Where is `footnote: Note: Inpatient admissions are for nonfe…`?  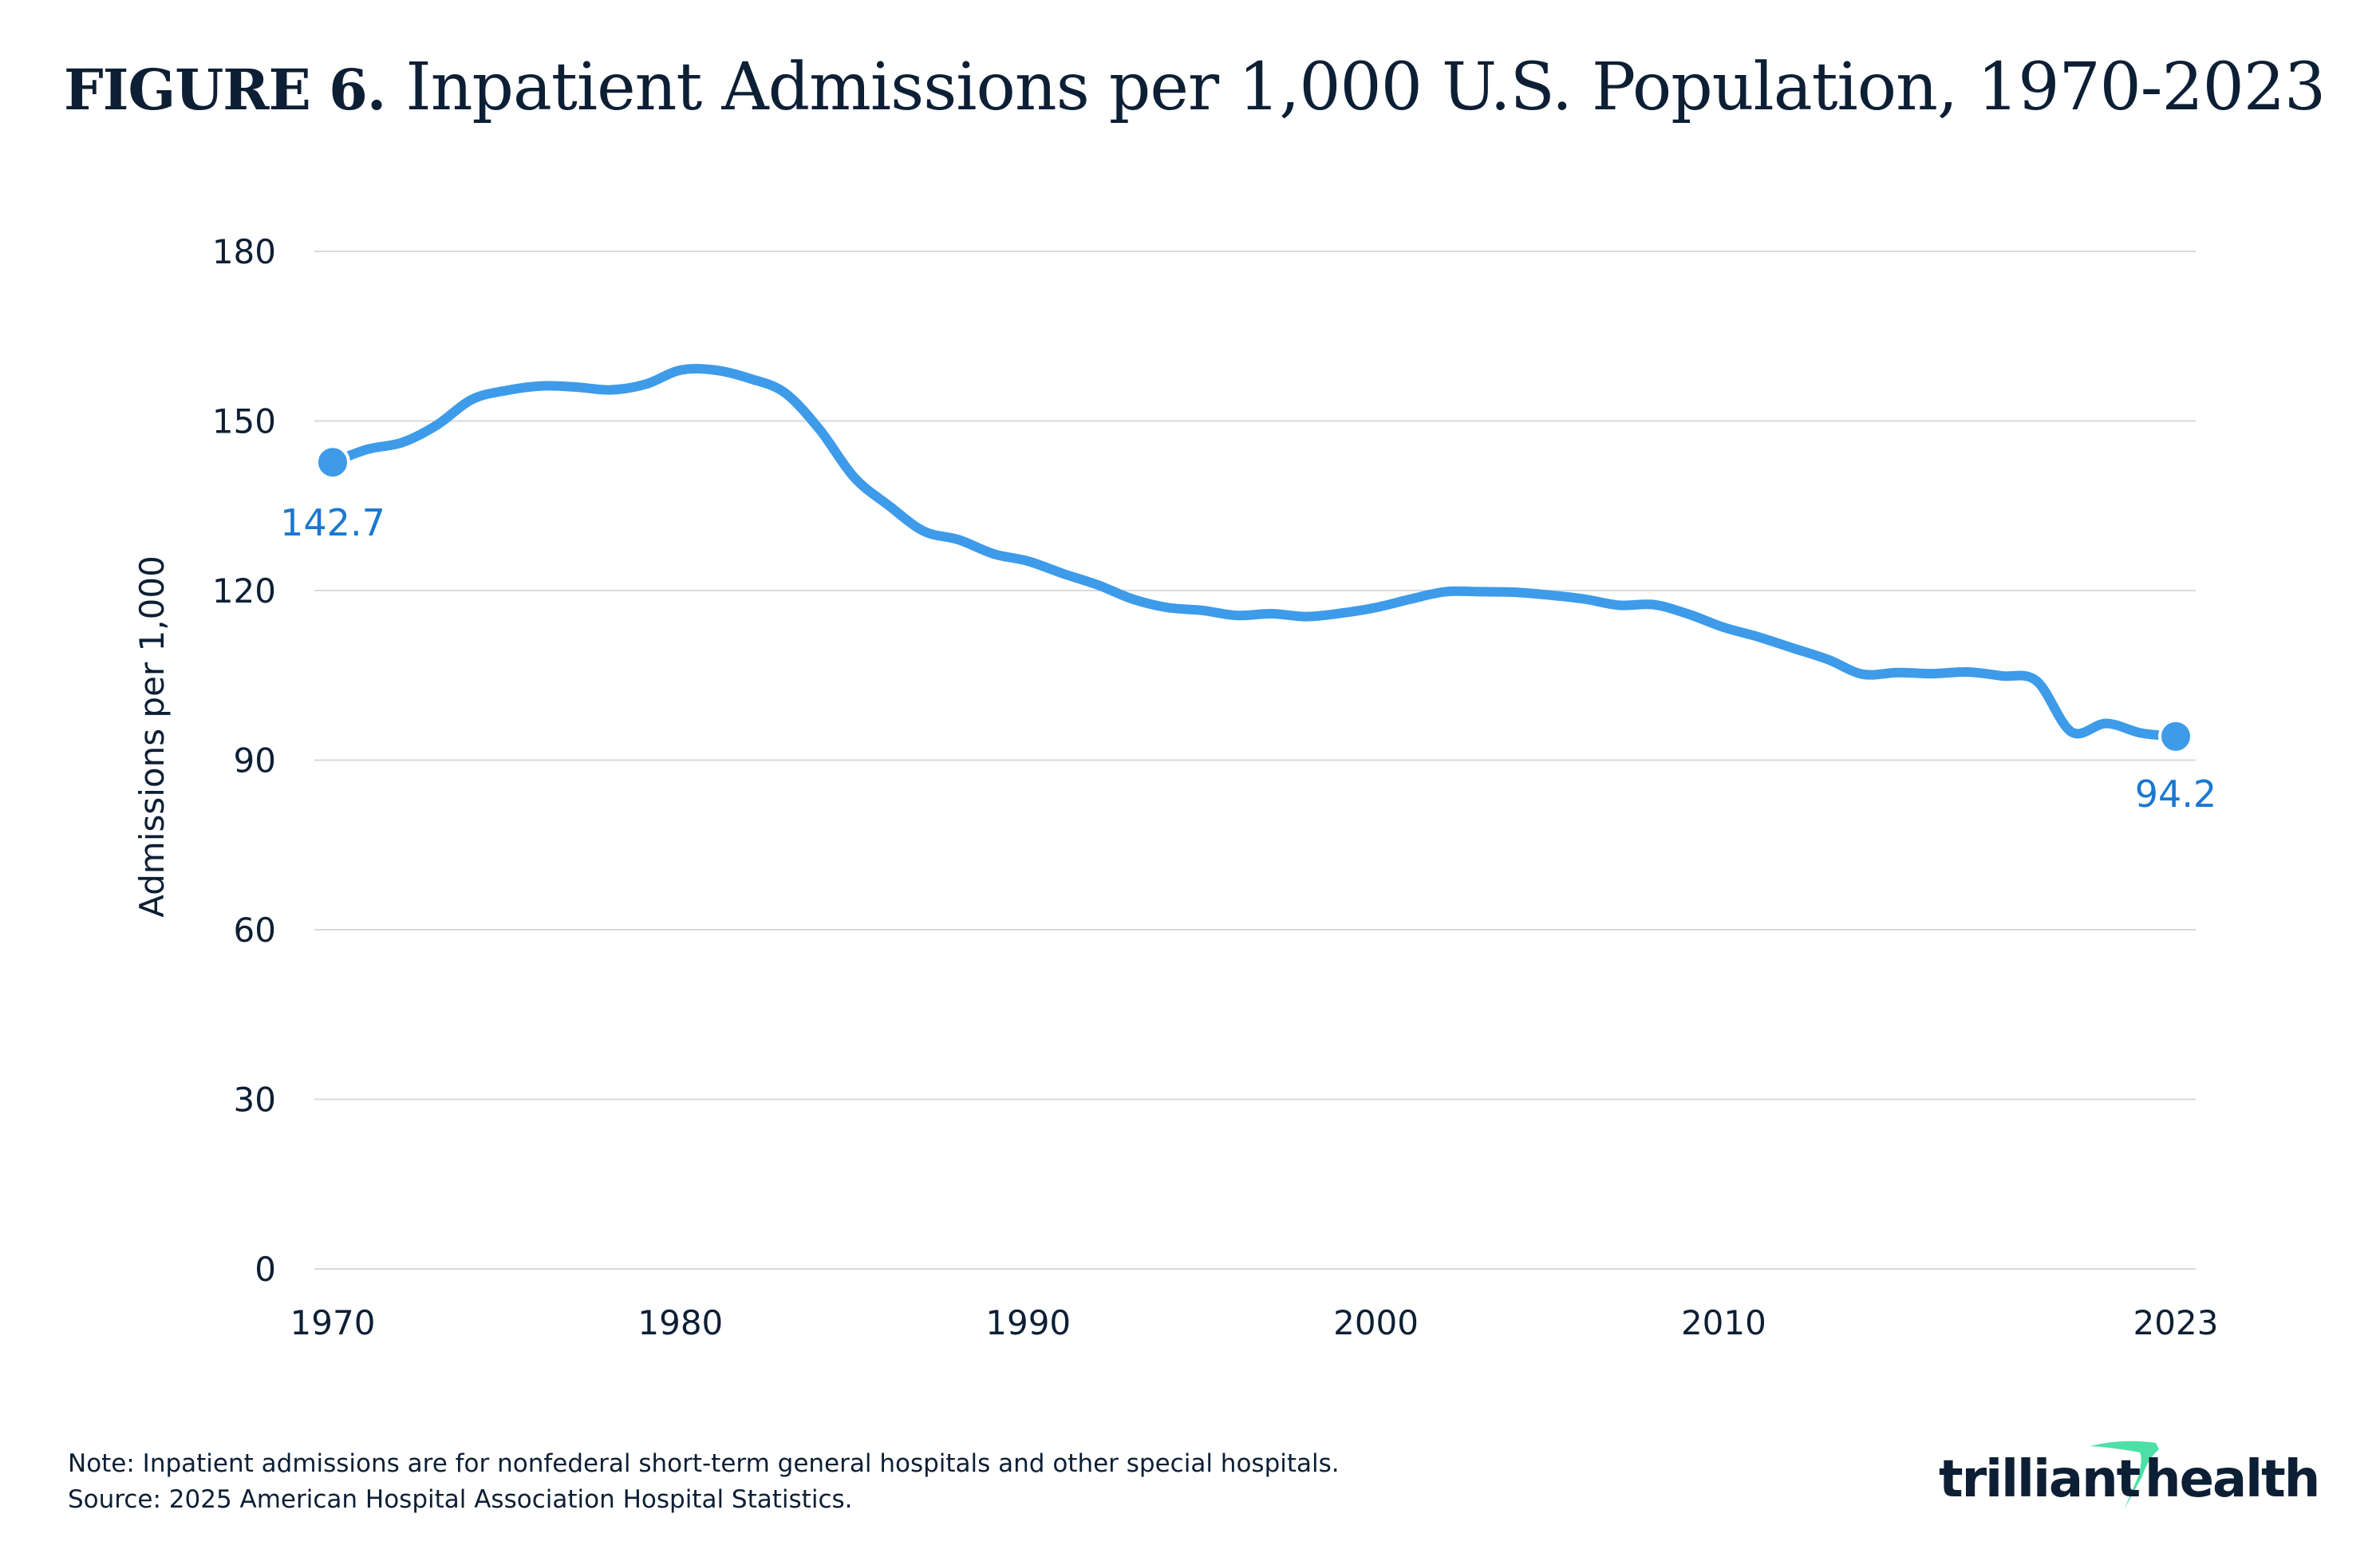 footnote: Note: Inpatient admissions are for nonfe… is located at coordinates (704, 1482).